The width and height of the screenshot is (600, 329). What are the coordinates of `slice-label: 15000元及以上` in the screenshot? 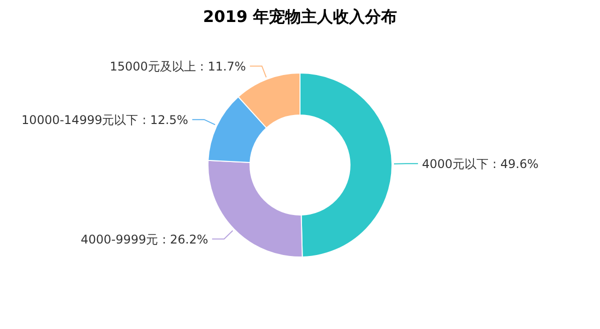 It's located at (153, 67).